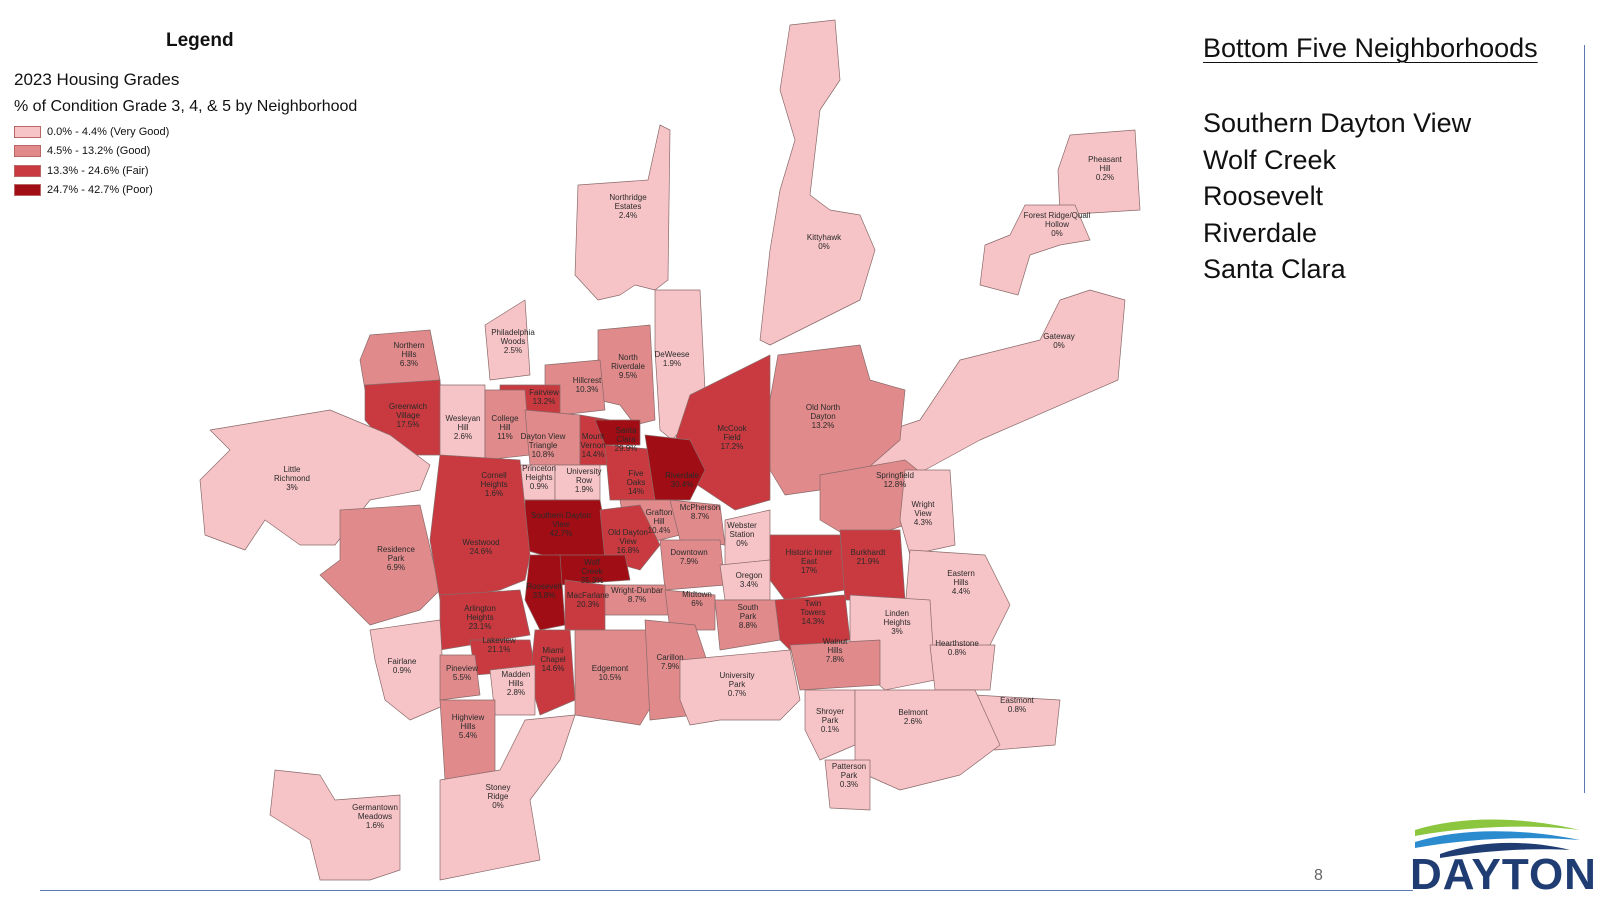 This screenshot has height=905, width=1600. I want to click on label-burkhardt: Burkhardt 21.9%, so click(868, 557).